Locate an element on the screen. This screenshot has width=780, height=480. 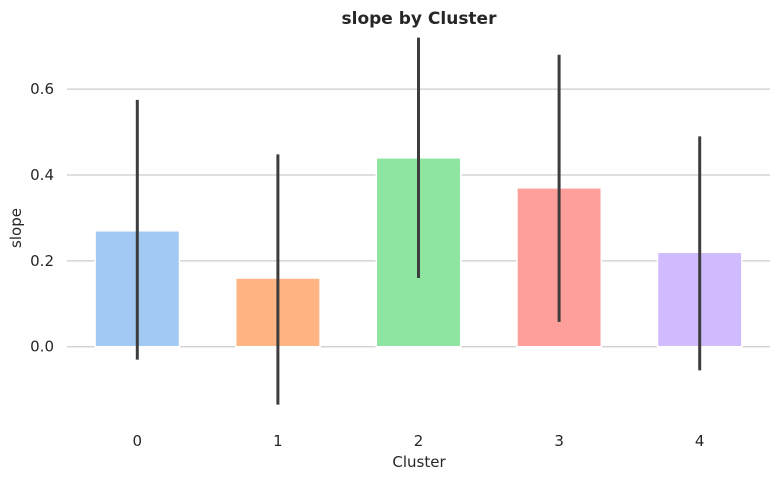
x-axis-label: Cluster is located at coordinates (419, 462).